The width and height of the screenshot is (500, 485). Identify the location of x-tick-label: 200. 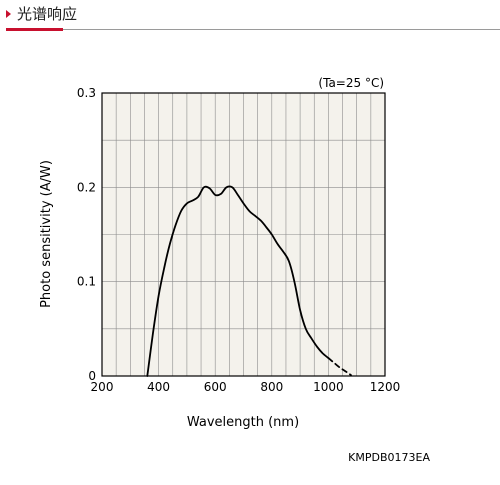
(102, 387).